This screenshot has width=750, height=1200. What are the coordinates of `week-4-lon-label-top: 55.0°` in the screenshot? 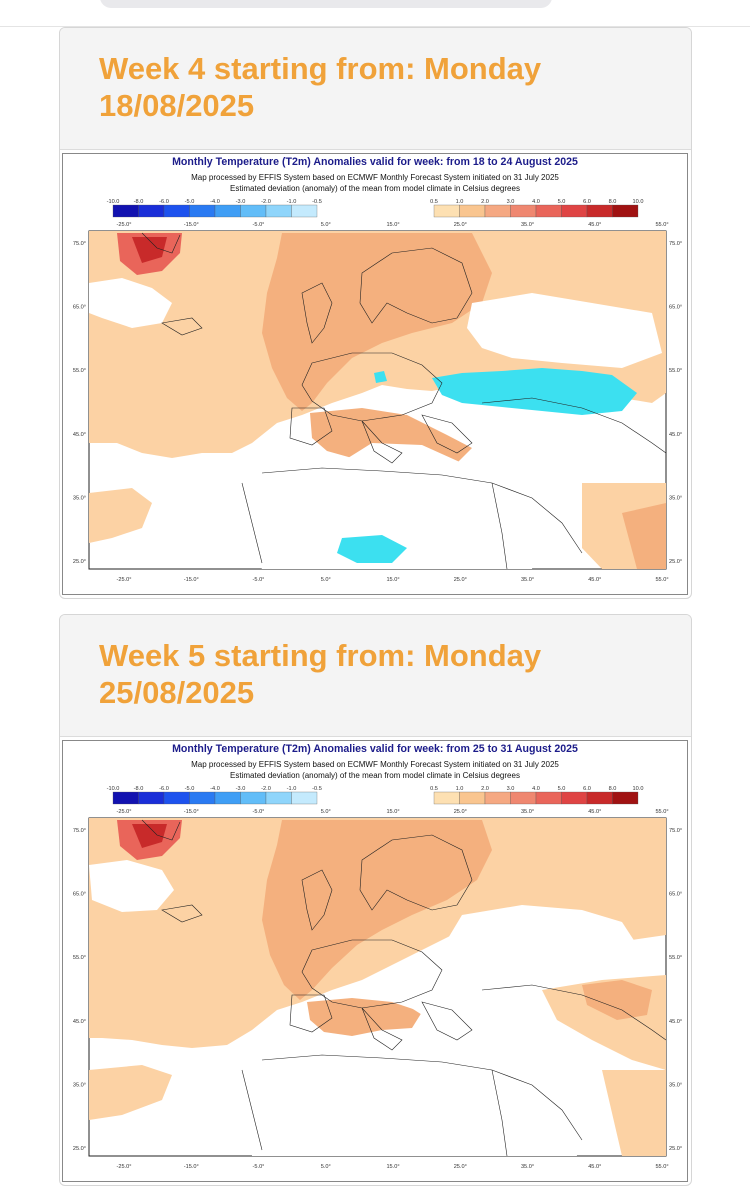 It's located at (661, 225).